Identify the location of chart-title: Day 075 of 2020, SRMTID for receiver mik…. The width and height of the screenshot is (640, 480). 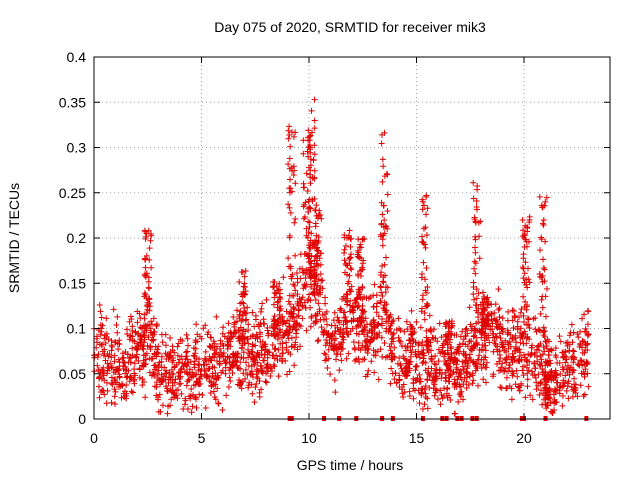
(350, 27).